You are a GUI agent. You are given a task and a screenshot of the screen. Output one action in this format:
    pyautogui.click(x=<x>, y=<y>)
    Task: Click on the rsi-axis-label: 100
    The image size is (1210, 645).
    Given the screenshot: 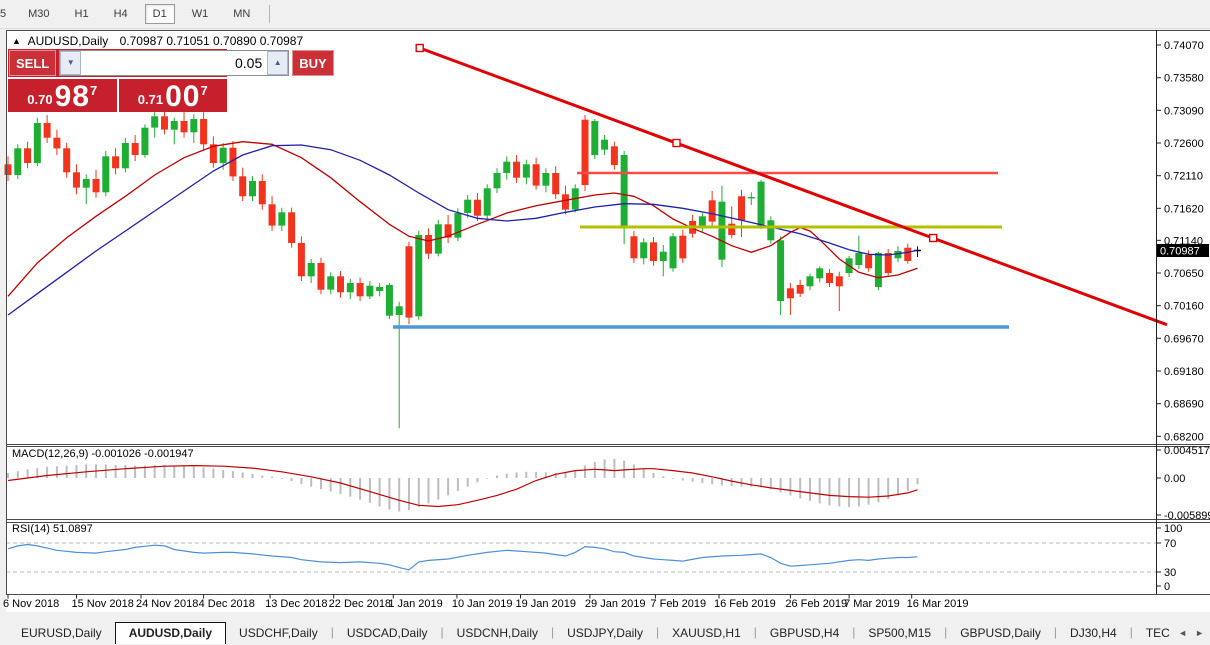 What is the action you would take?
    pyautogui.click(x=1173, y=529)
    